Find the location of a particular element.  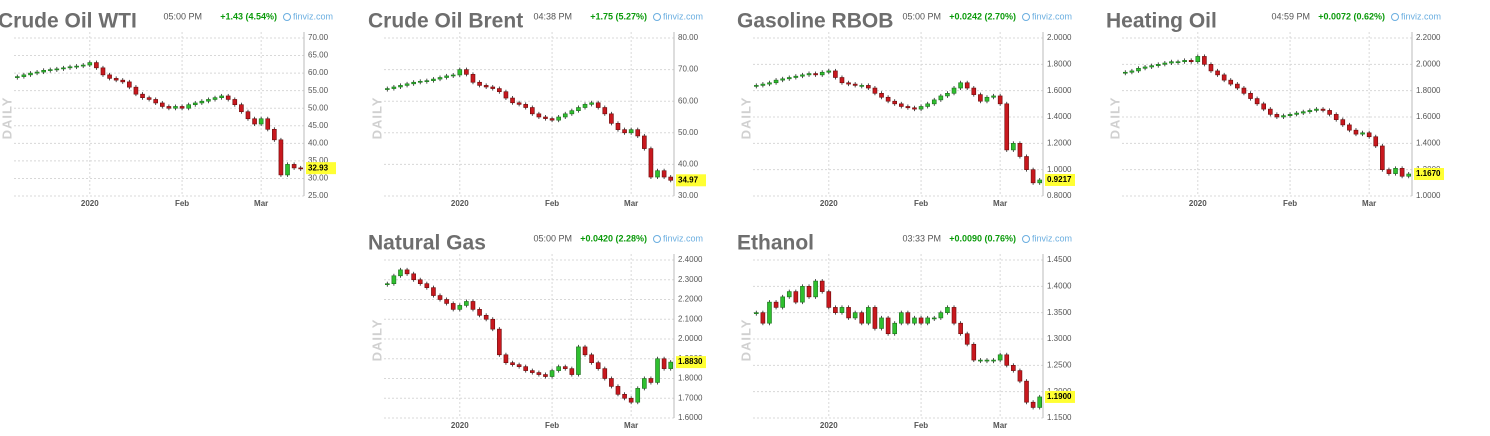

quote-change: +1.43 (4.54%) is located at coordinates (248, 16).